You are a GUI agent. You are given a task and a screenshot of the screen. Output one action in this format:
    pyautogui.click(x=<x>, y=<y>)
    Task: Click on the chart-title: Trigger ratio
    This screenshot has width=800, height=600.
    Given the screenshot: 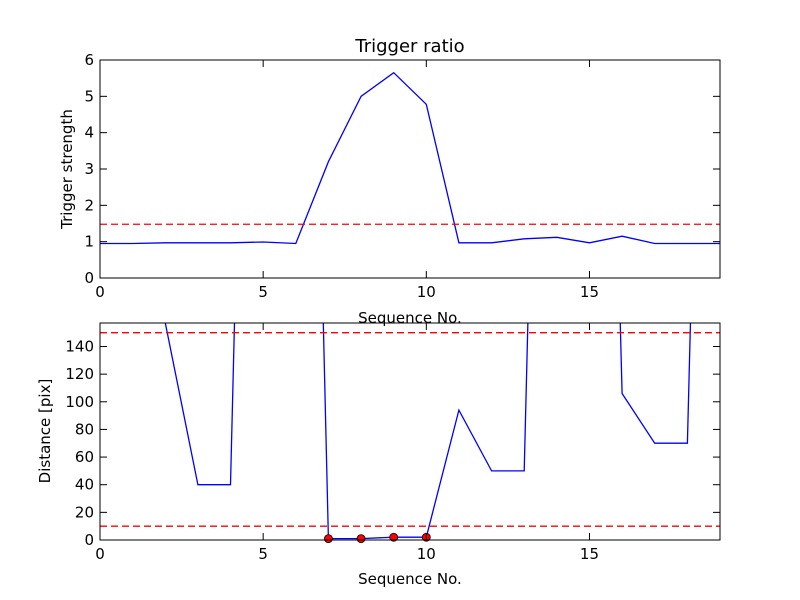 What is the action you would take?
    pyautogui.click(x=409, y=46)
    